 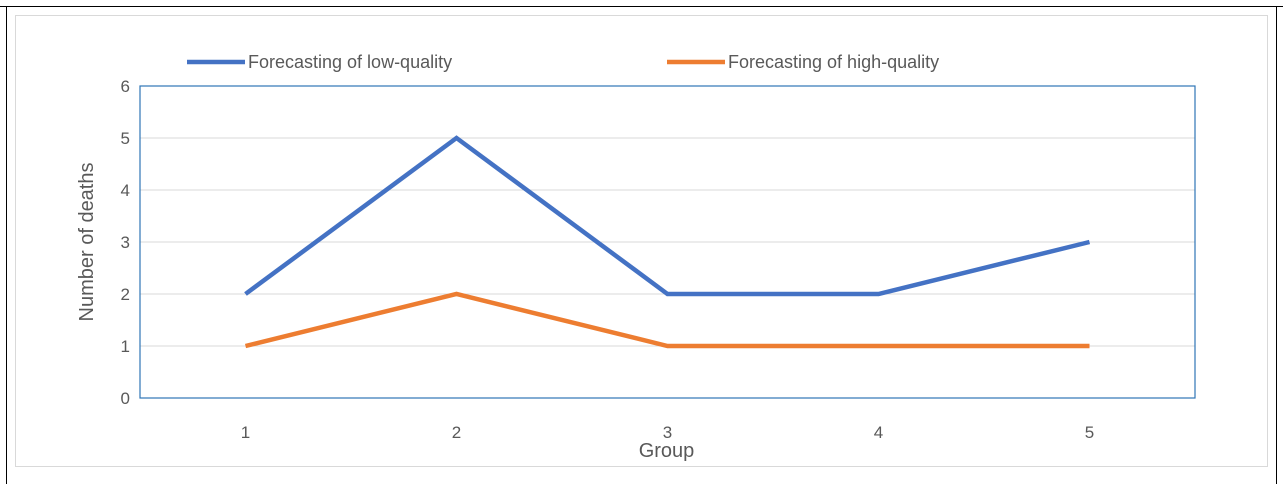 What do you see at coordinates (125, 294) in the screenshot?
I see `y-tick-label: 2` at bounding box center [125, 294].